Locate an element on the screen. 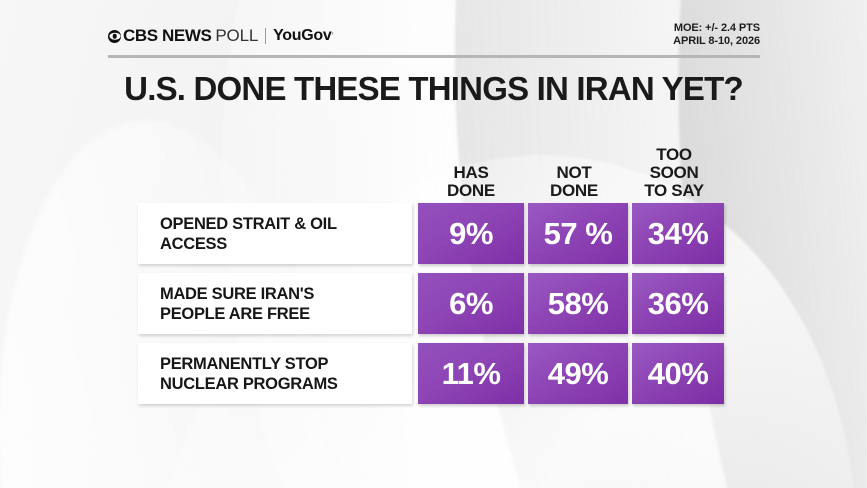 The image size is (867, 488). column-headers: HAS DONE NOT DONE TOO SOON TO SAY is located at coordinates (571, 172).